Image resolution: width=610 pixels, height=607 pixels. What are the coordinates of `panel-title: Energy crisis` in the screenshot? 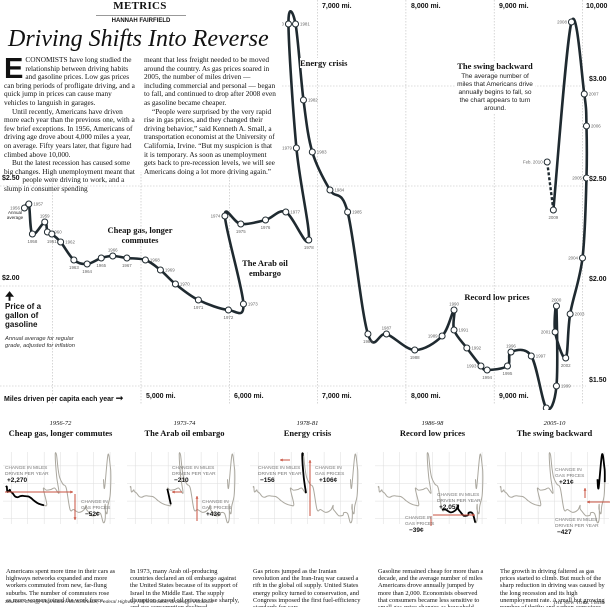 It's located at (307, 433).